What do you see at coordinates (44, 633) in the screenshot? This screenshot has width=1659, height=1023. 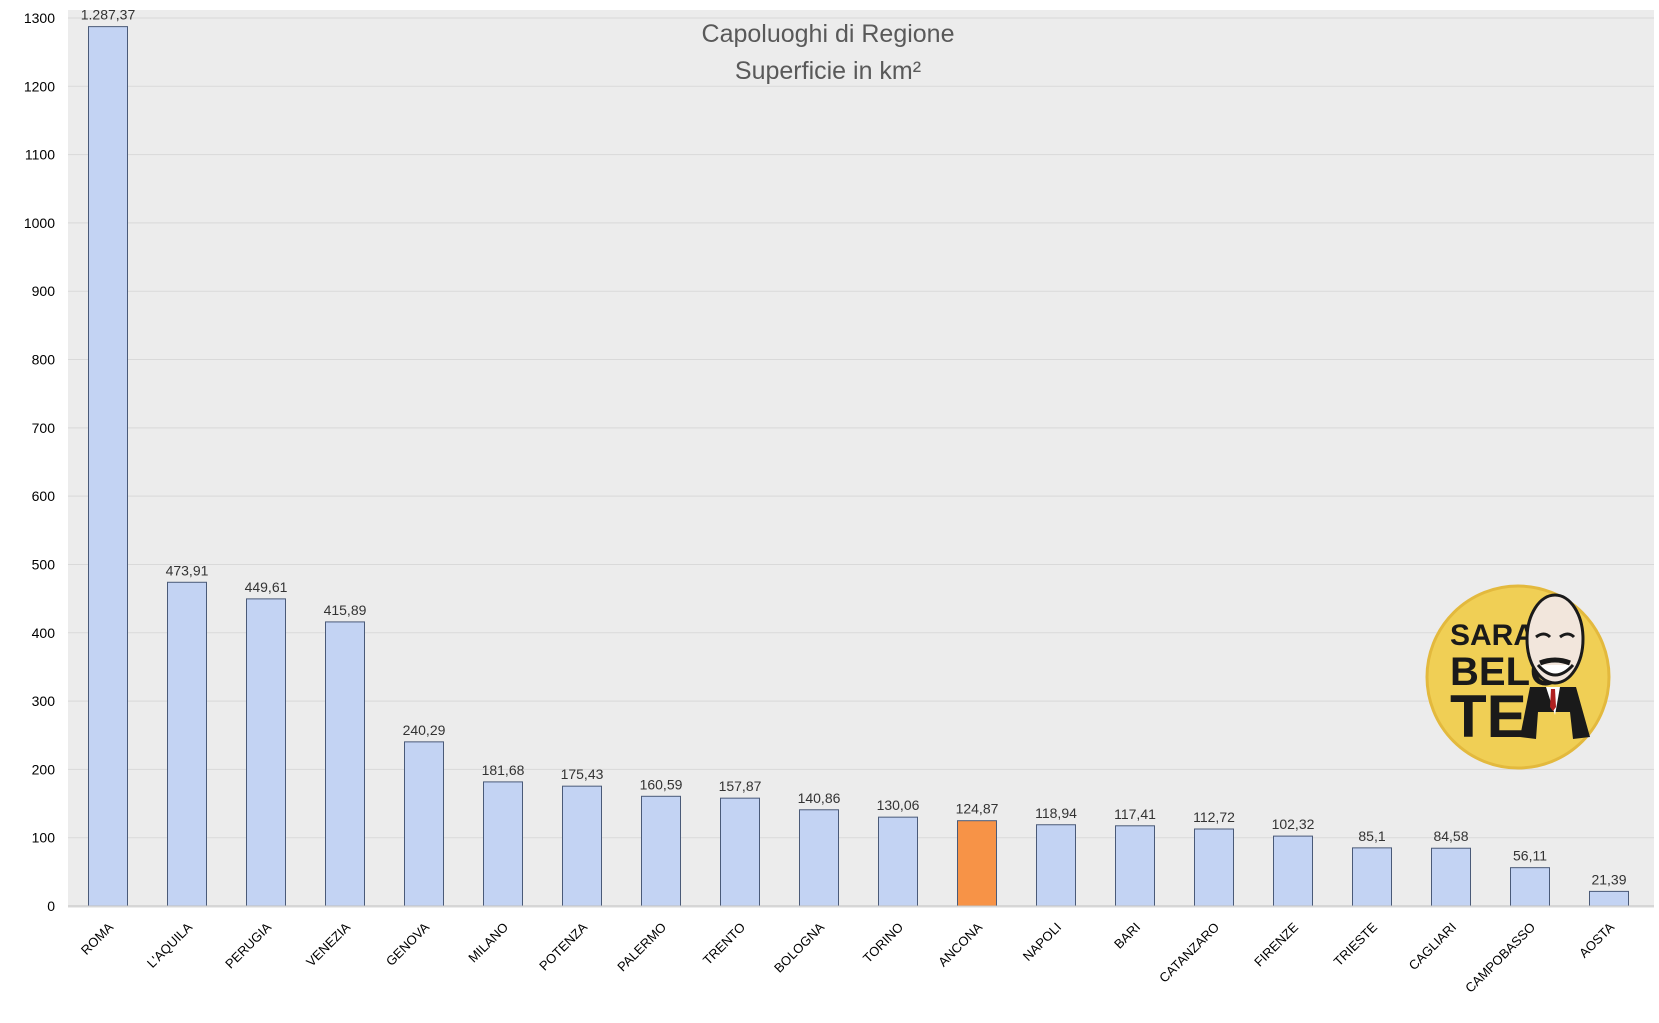 I see `y-tick-label: 400` at bounding box center [44, 633].